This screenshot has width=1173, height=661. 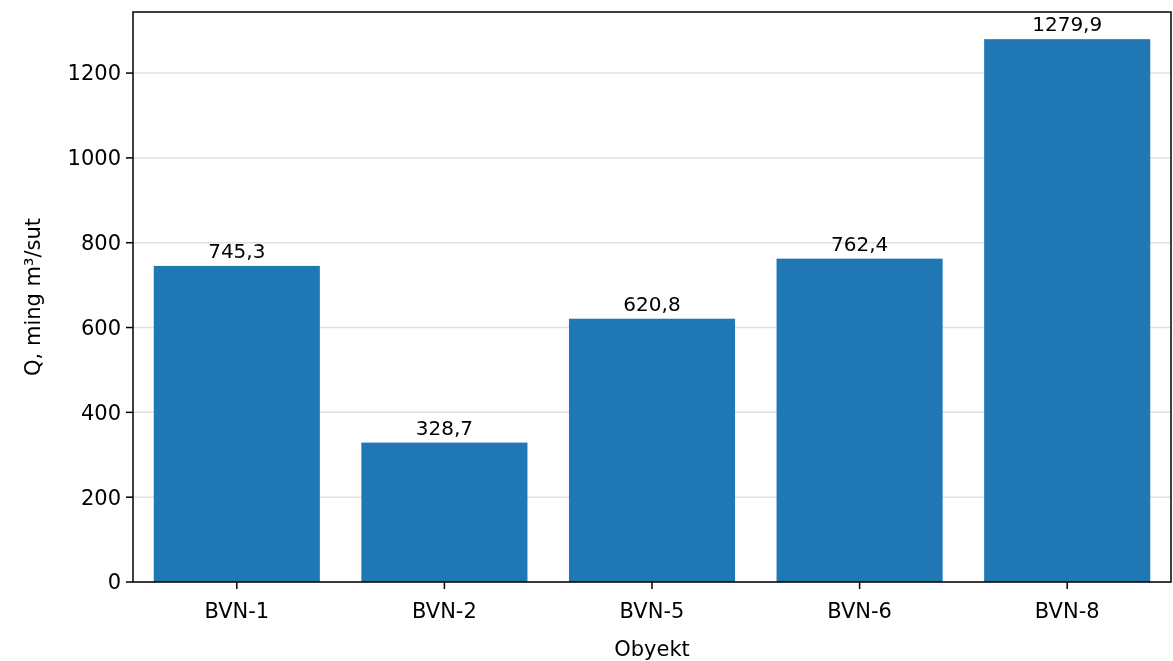 I want to click on x-axis-title: Obyekt, so click(x=652, y=649).